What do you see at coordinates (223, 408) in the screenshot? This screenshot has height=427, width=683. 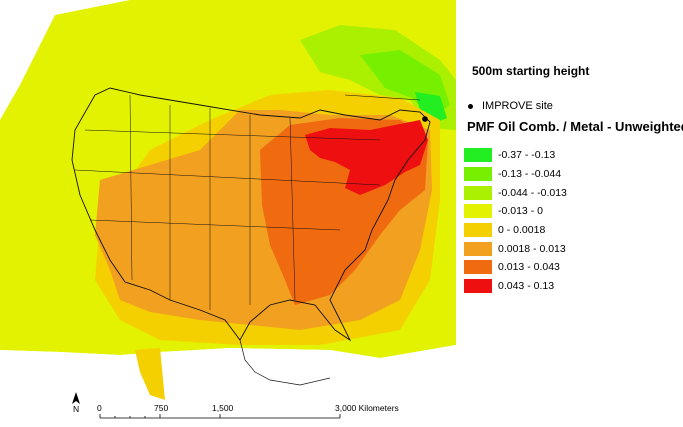 I see `scale-tick-2: 1,500` at bounding box center [223, 408].